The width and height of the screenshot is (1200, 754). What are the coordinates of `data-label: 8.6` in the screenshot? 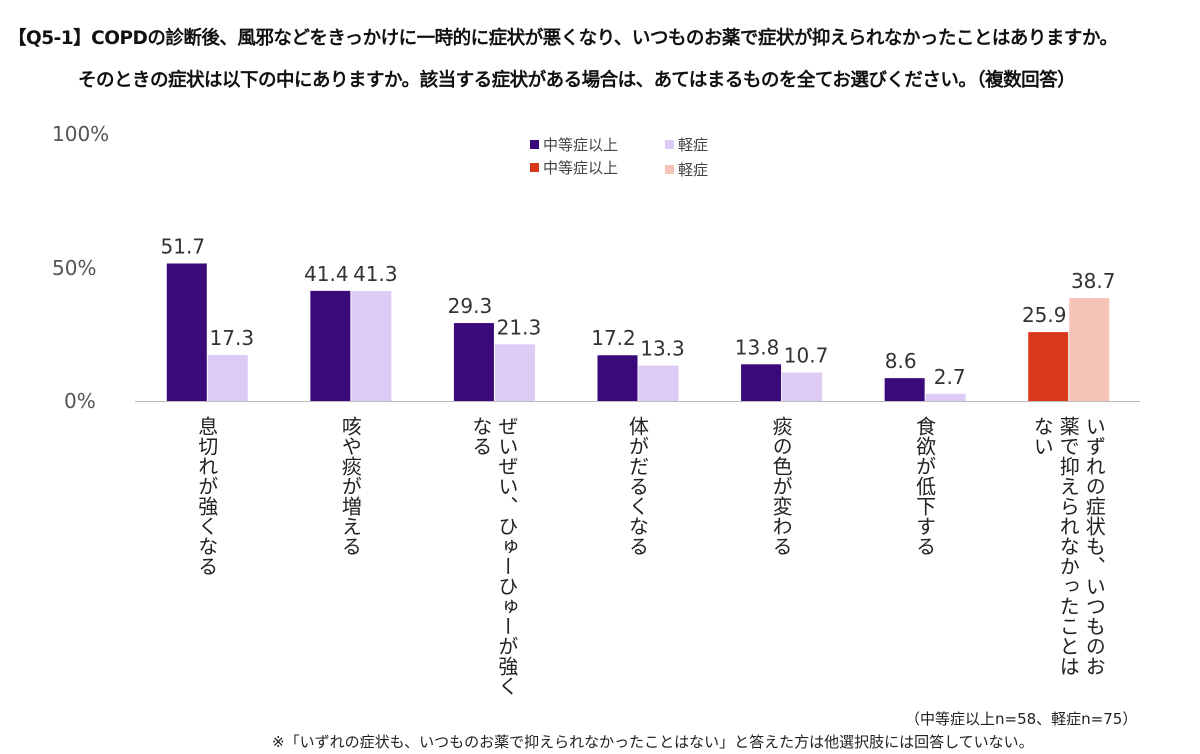 It's located at (901, 361).